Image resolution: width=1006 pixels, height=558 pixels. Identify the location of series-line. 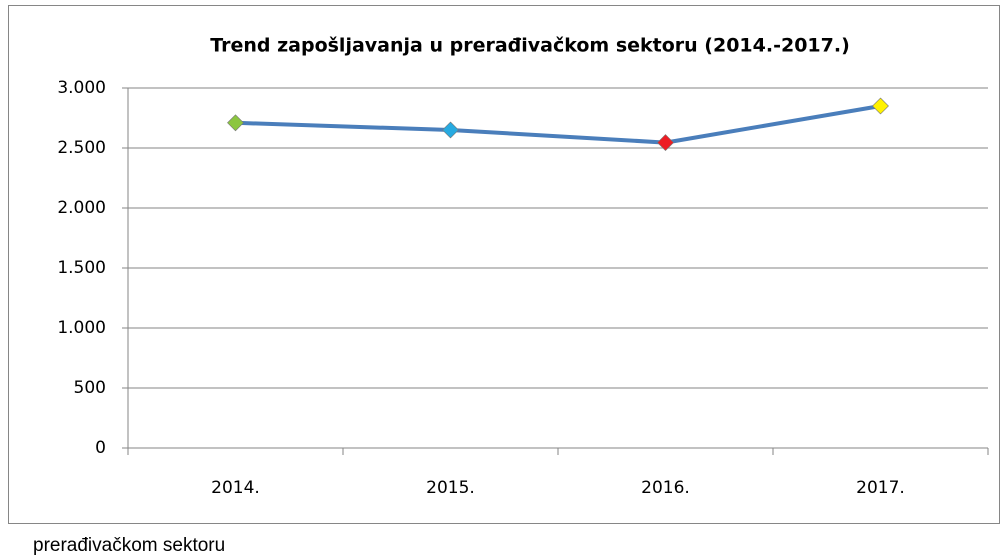
(558, 124).